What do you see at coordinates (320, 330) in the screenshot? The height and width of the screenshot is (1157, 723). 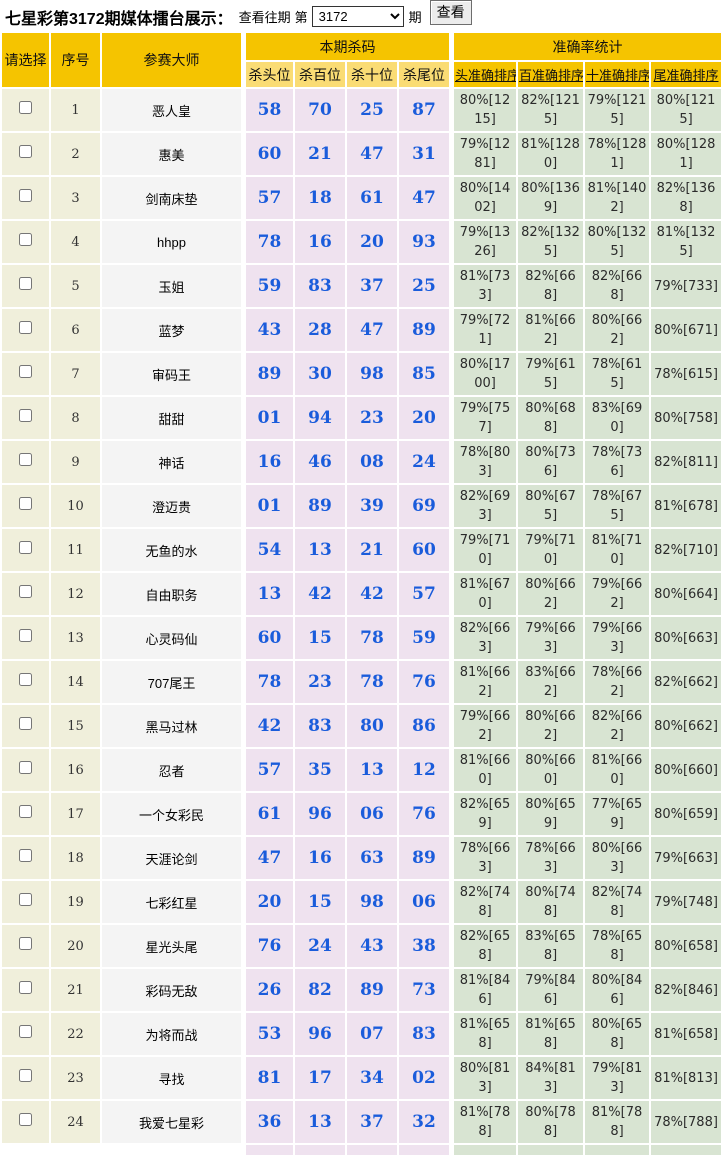 I see `kill-number: 28` at bounding box center [320, 330].